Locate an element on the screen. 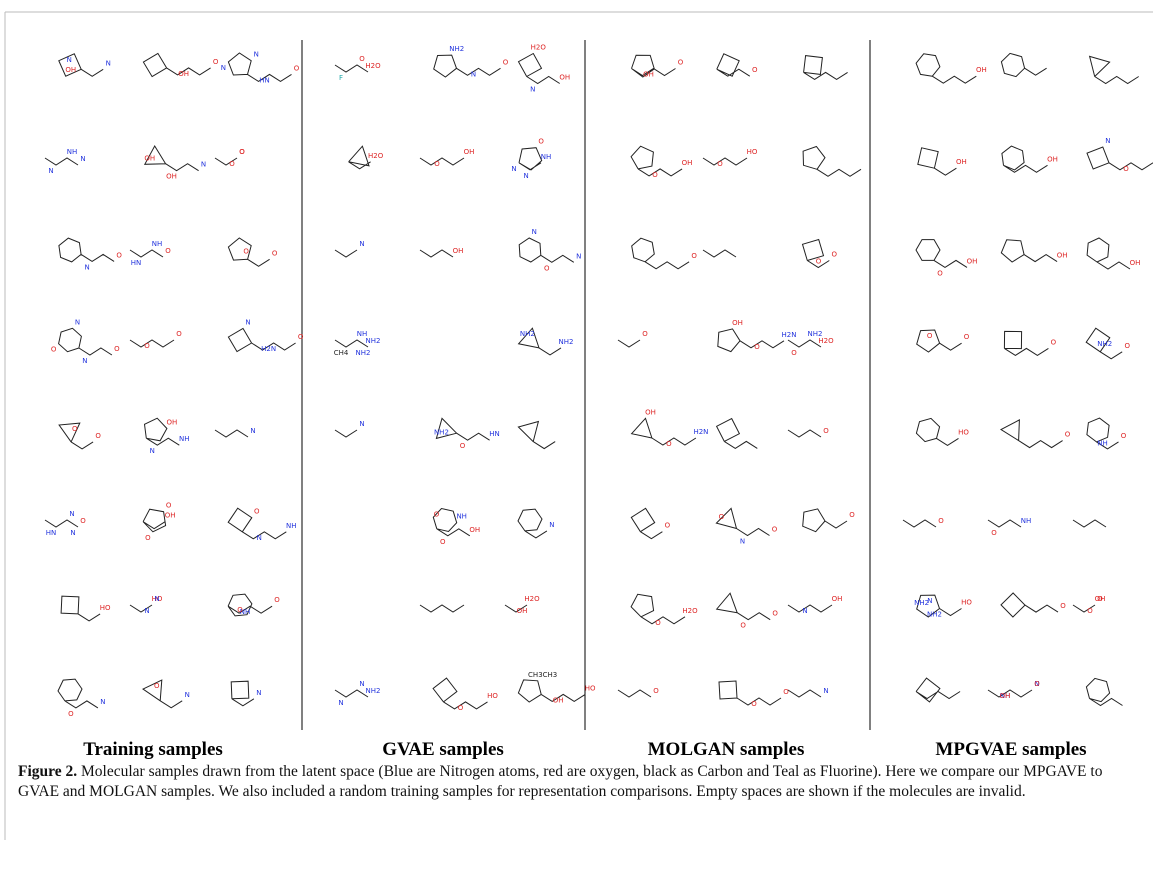 The image size is (1153, 870). panel-title: MOLGAN samples is located at coordinates (726, 749).